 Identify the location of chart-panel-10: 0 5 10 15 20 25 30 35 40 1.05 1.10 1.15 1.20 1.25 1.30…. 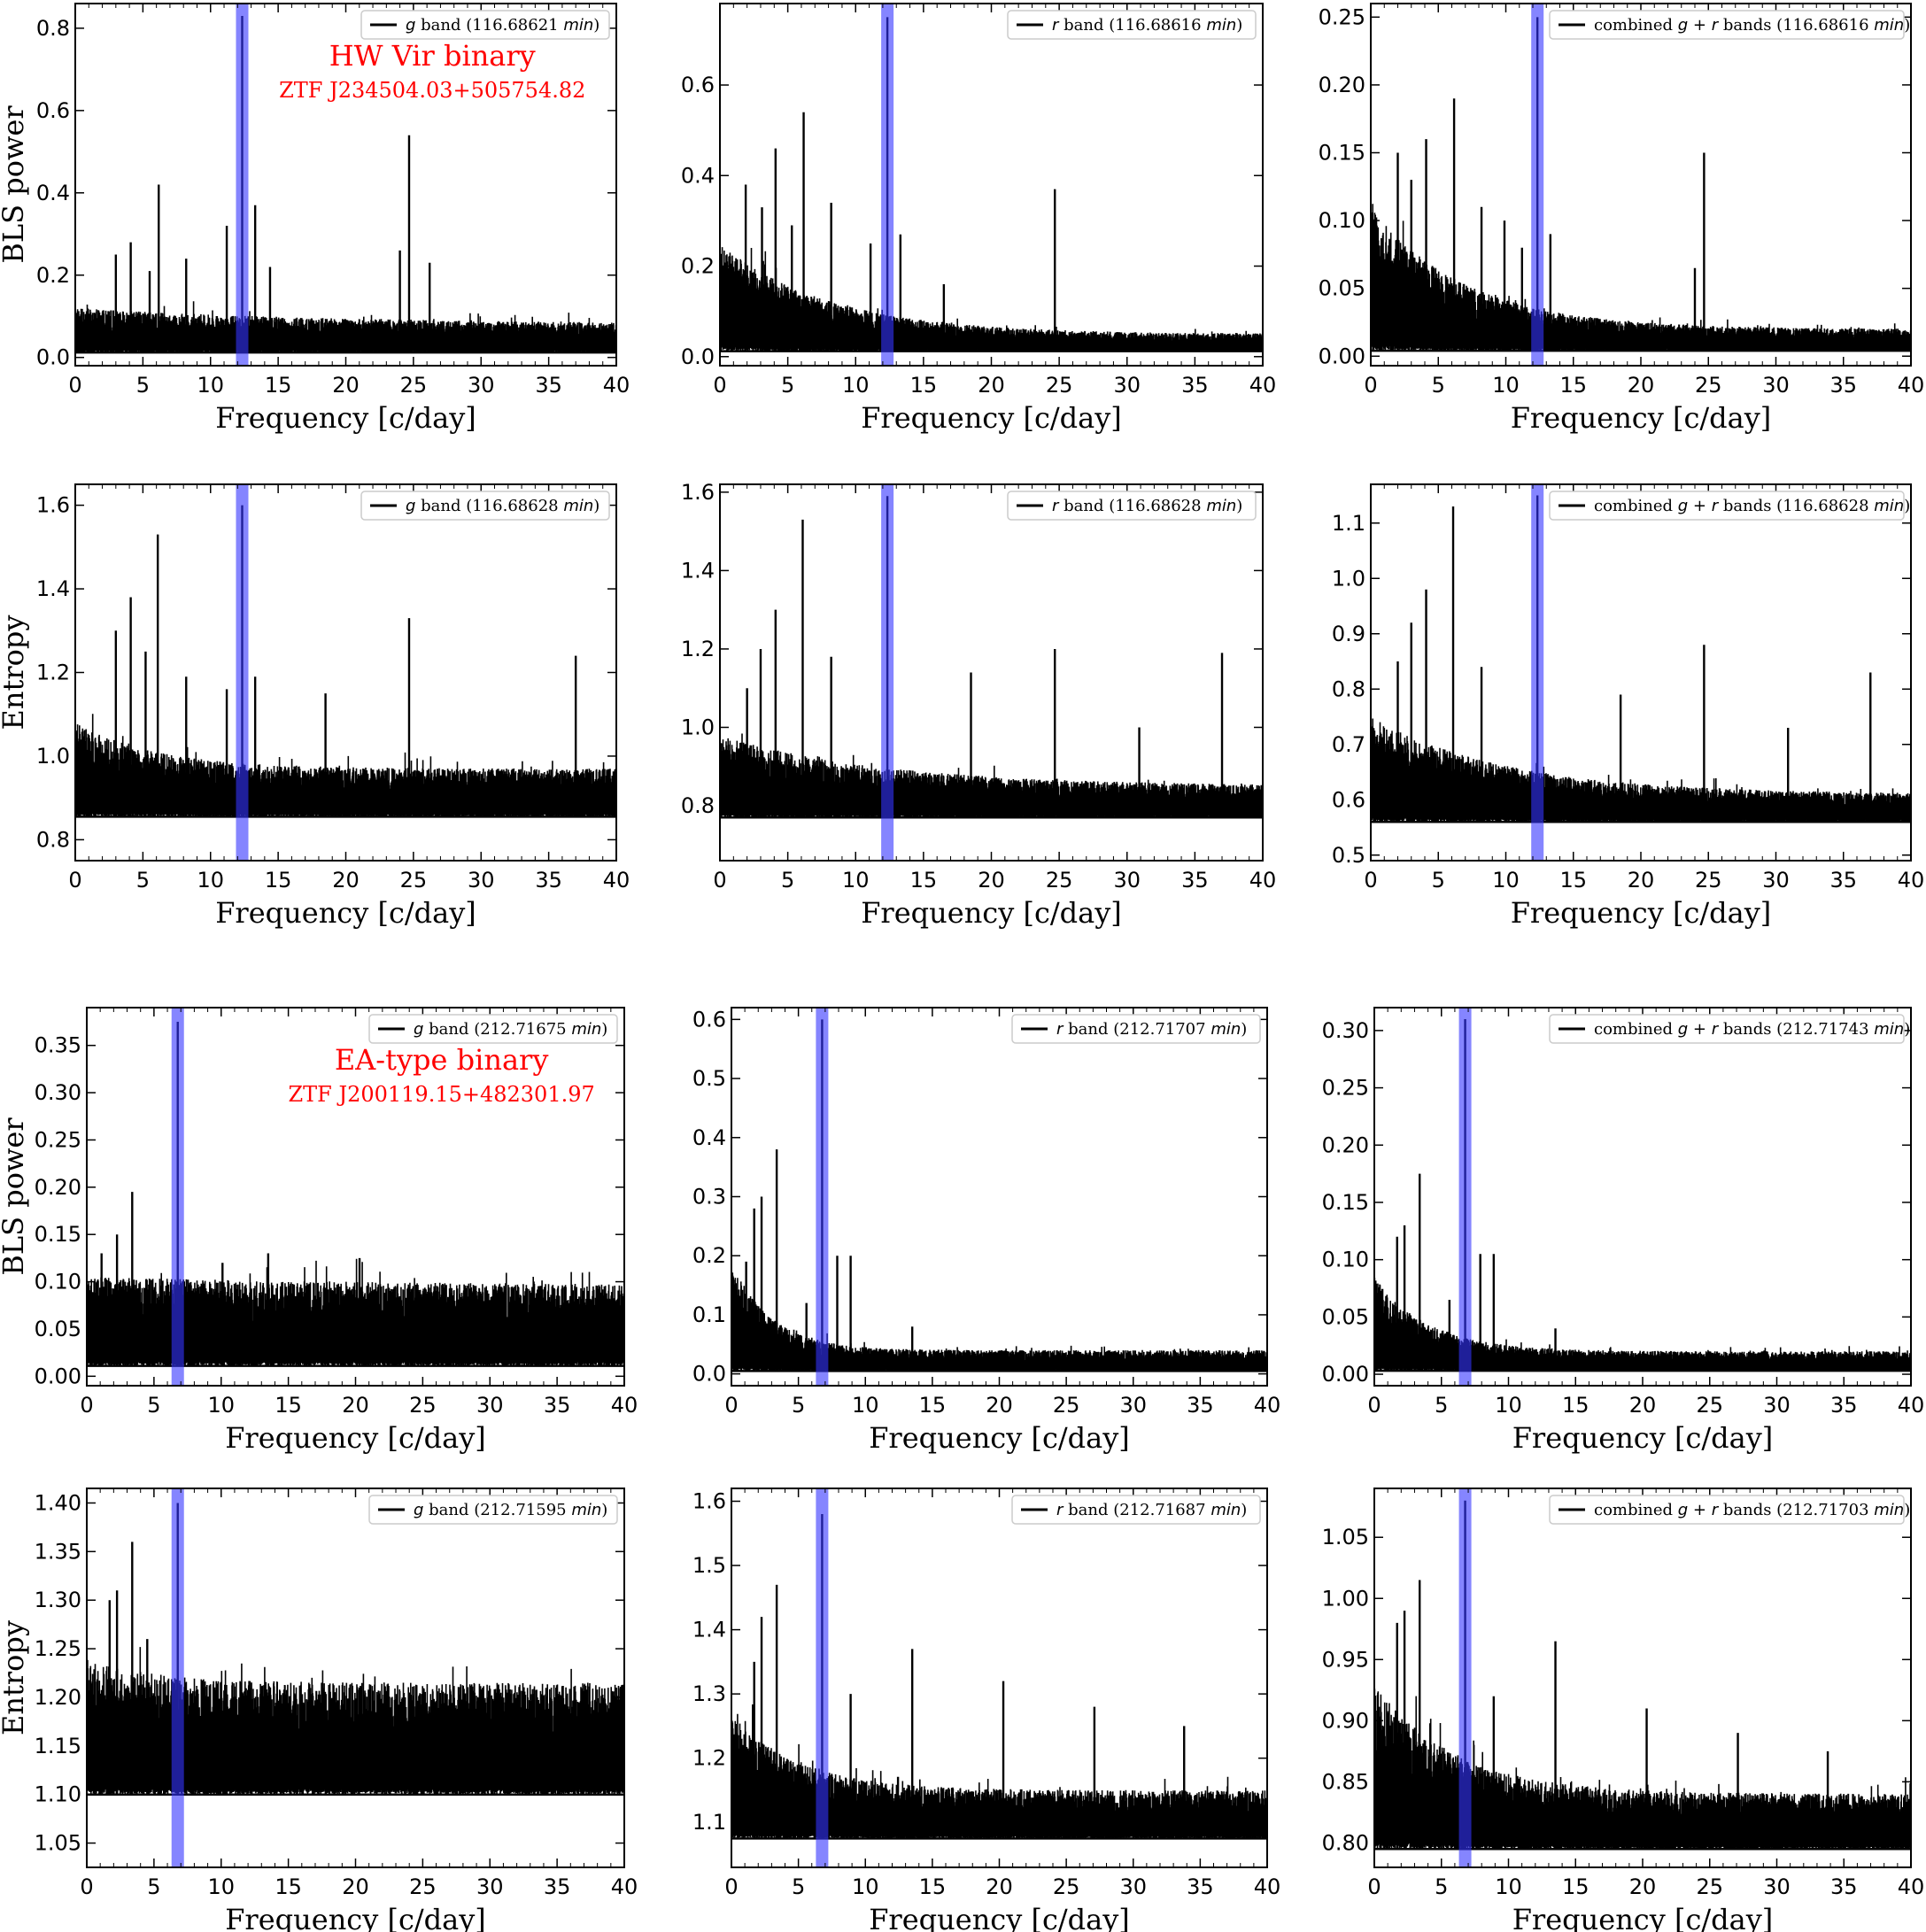
(319, 1710).